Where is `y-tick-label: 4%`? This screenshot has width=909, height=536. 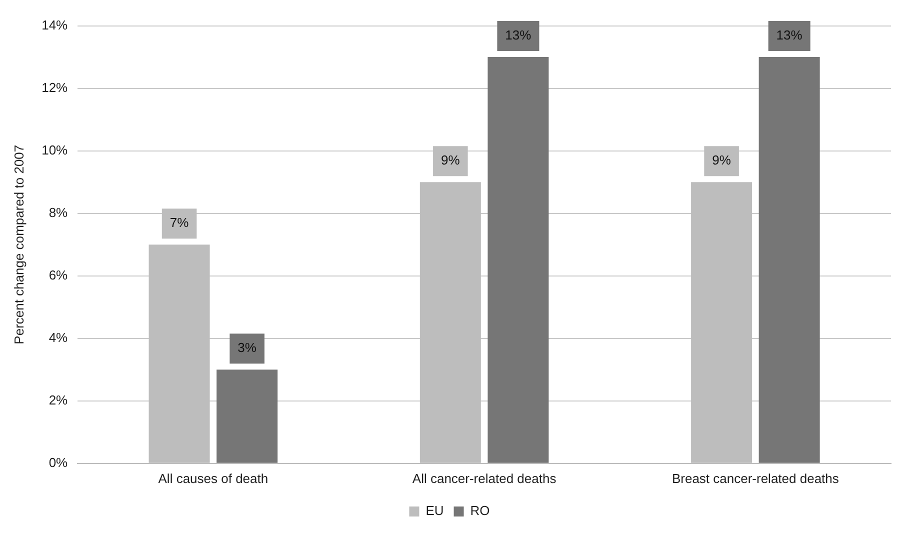 y-tick-label: 4% is located at coordinates (58, 337).